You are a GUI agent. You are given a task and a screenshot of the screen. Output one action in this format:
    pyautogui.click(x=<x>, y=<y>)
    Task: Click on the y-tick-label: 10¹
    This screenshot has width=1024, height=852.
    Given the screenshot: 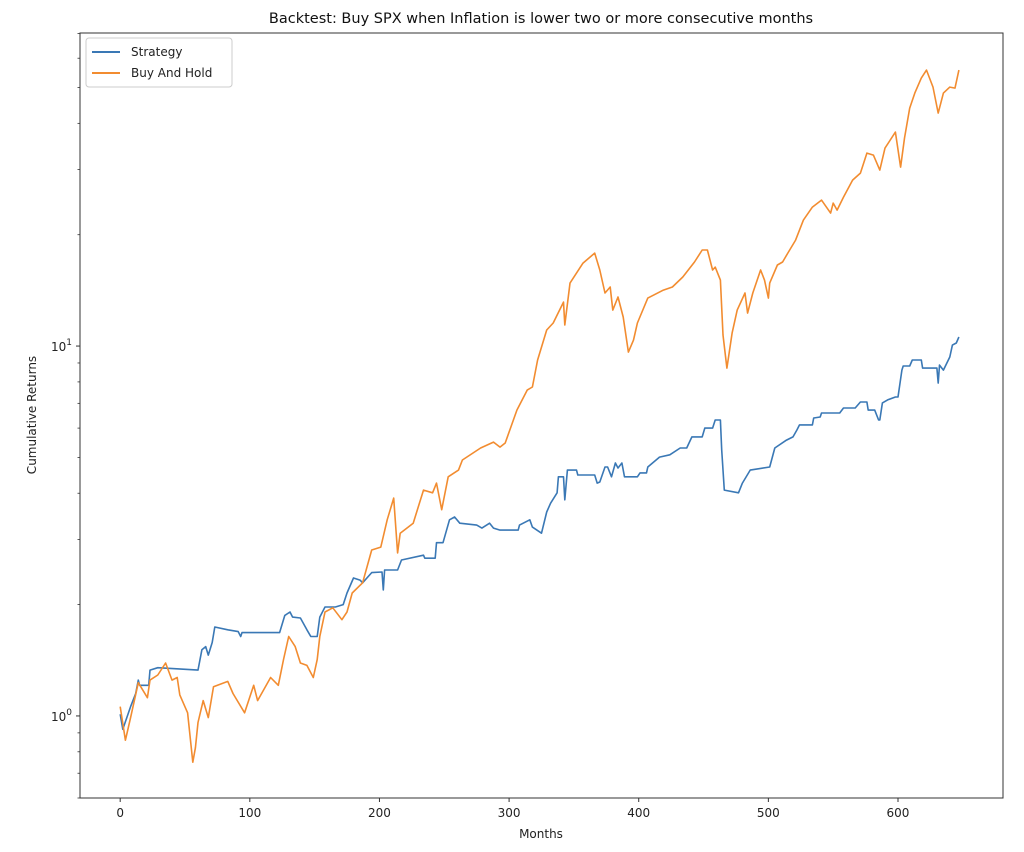 What is the action you would take?
    pyautogui.click(x=61, y=346)
    